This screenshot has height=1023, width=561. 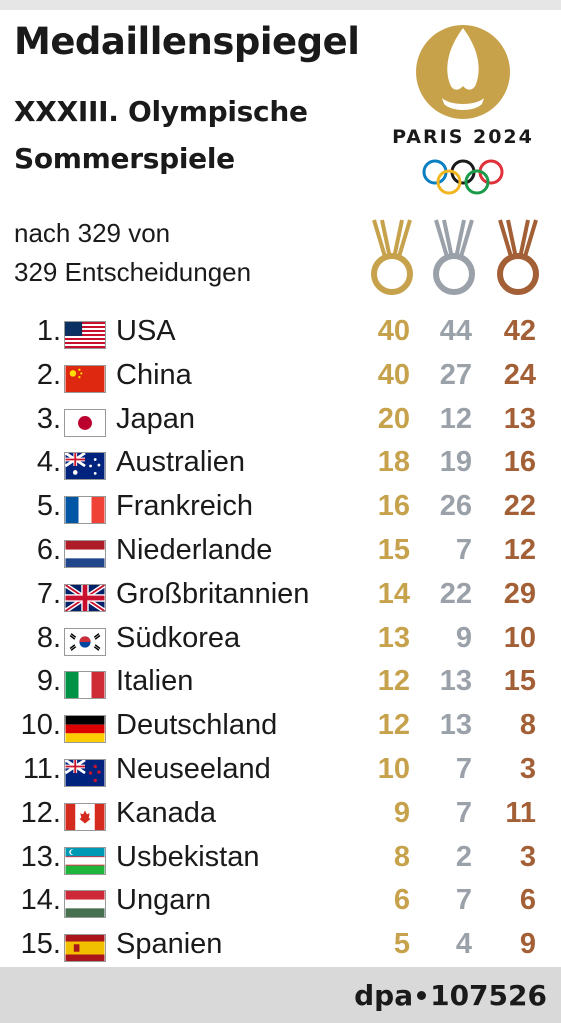 What do you see at coordinates (85, 335) in the screenshot?
I see `usa-flag-icon` at bounding box center [85, 335].